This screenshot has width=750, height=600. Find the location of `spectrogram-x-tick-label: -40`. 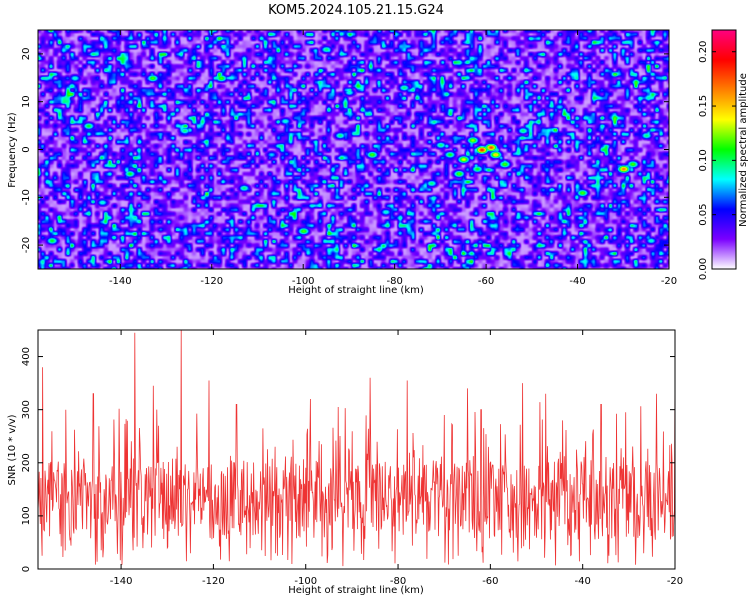

spectrogram-x-tick-label: -40 is located at coordinates (577, 281).